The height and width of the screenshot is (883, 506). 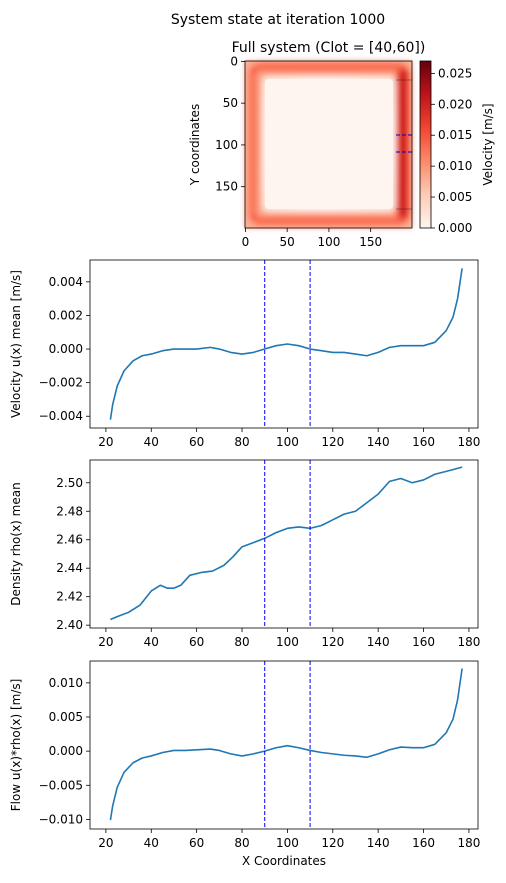 What do you see at coordinates (234, 61) in the screenshot?
I see `heatmap-y-tick-label: 0` at bounding box center [234, 61].